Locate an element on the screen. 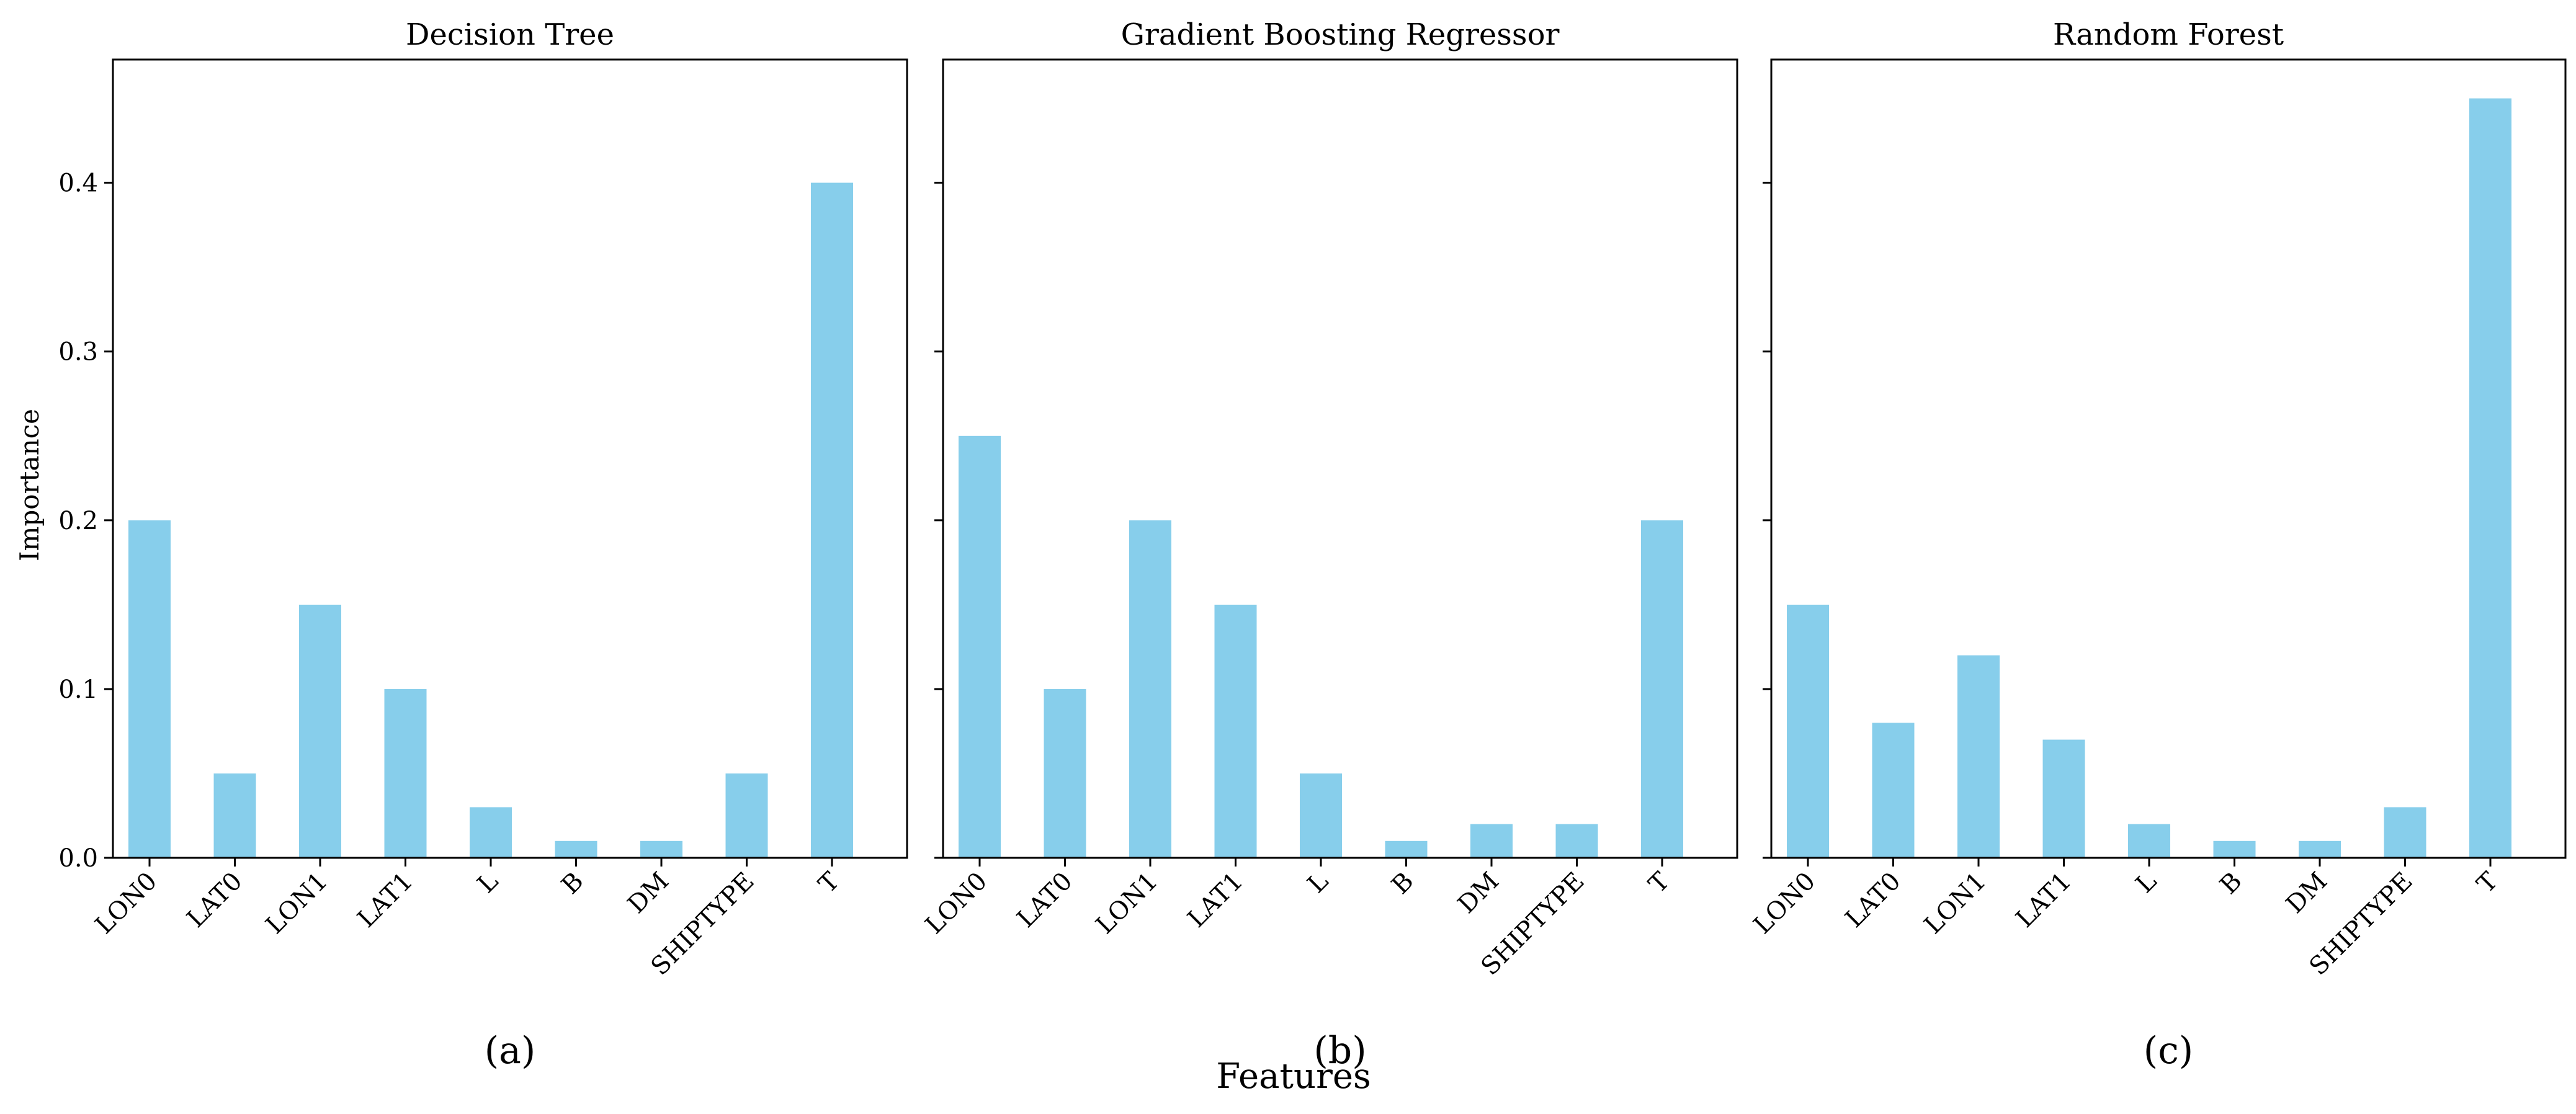 Image resolution: width=2576 pixels, height=1114 pixels. chart-title: Gradient Boosting Regressor is located at coordinates (1340, 34).